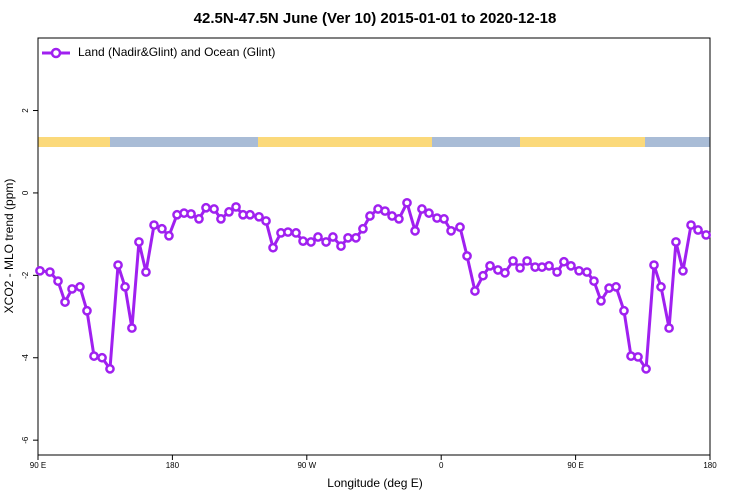 The height and width of the screenshot is (500, 750). I want to click on legend-label: Land (Nadir&Glint) and Ocean (Glint), so click(176, 52).